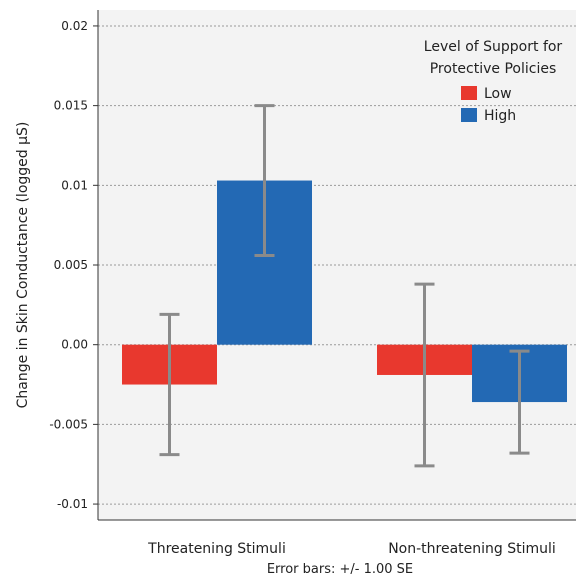 The image size is (581, 581). What do you see at coordinates (493, 47) in the screenshot?
I see `legend-title-line-1: Level of Support for` at bounding box center [493, 47].